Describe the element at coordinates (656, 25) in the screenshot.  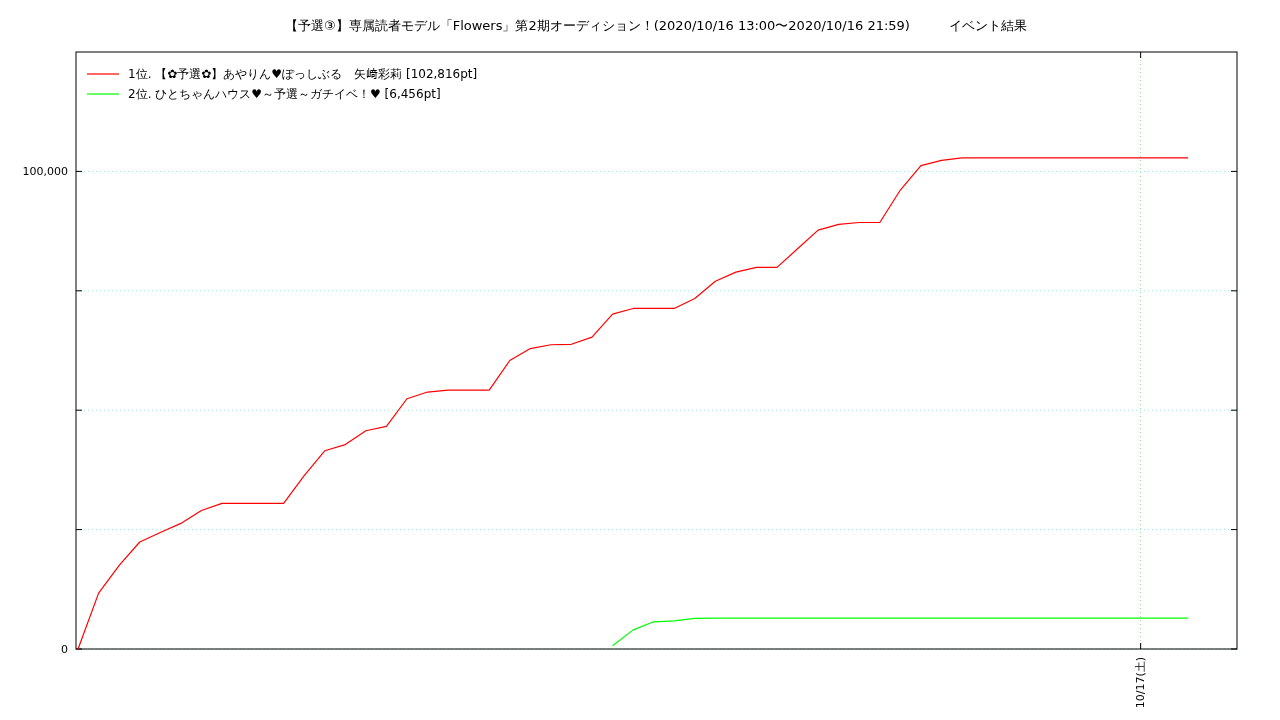
I see `chart-title: 【予選③】専属読者モデル「Flowers」第2期オーディション！(2020/10/16 13:00〜2020/10/16 21:59) イベント結果` at that location.